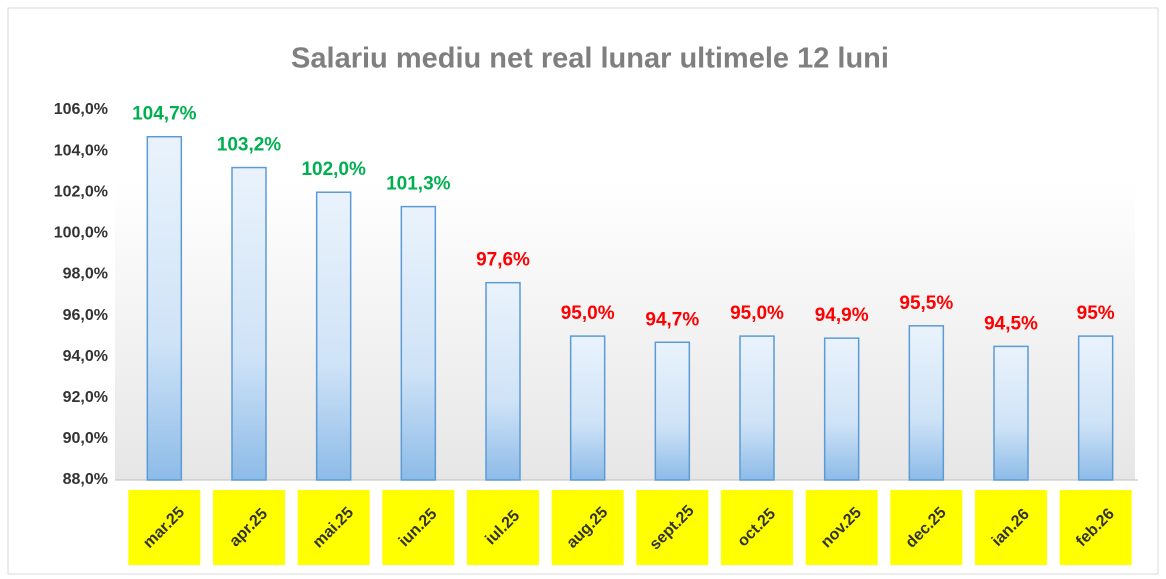 The height and width of the screenshot is (579, 1166). I want to click on value-label: 104,7%, so click(164, 114).